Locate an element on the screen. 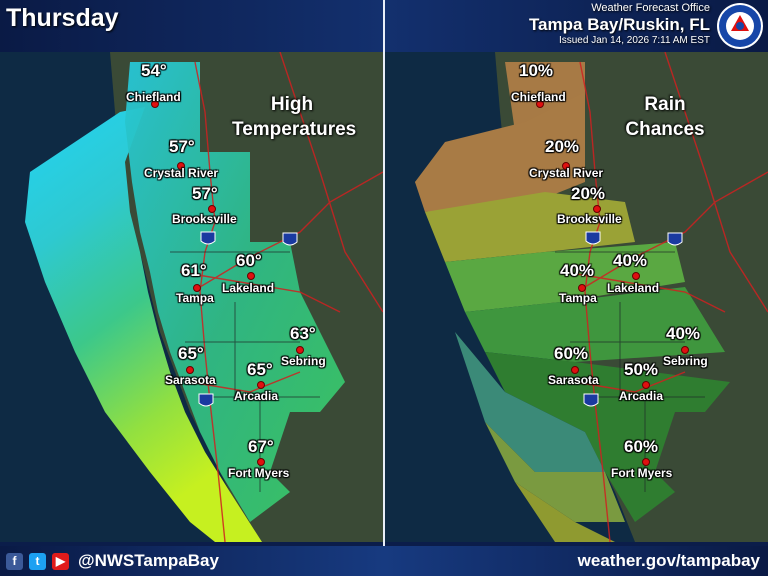 The width and height of the screenshot is (768, 576). title-line1: Rain is located at coordinates (665, 104).